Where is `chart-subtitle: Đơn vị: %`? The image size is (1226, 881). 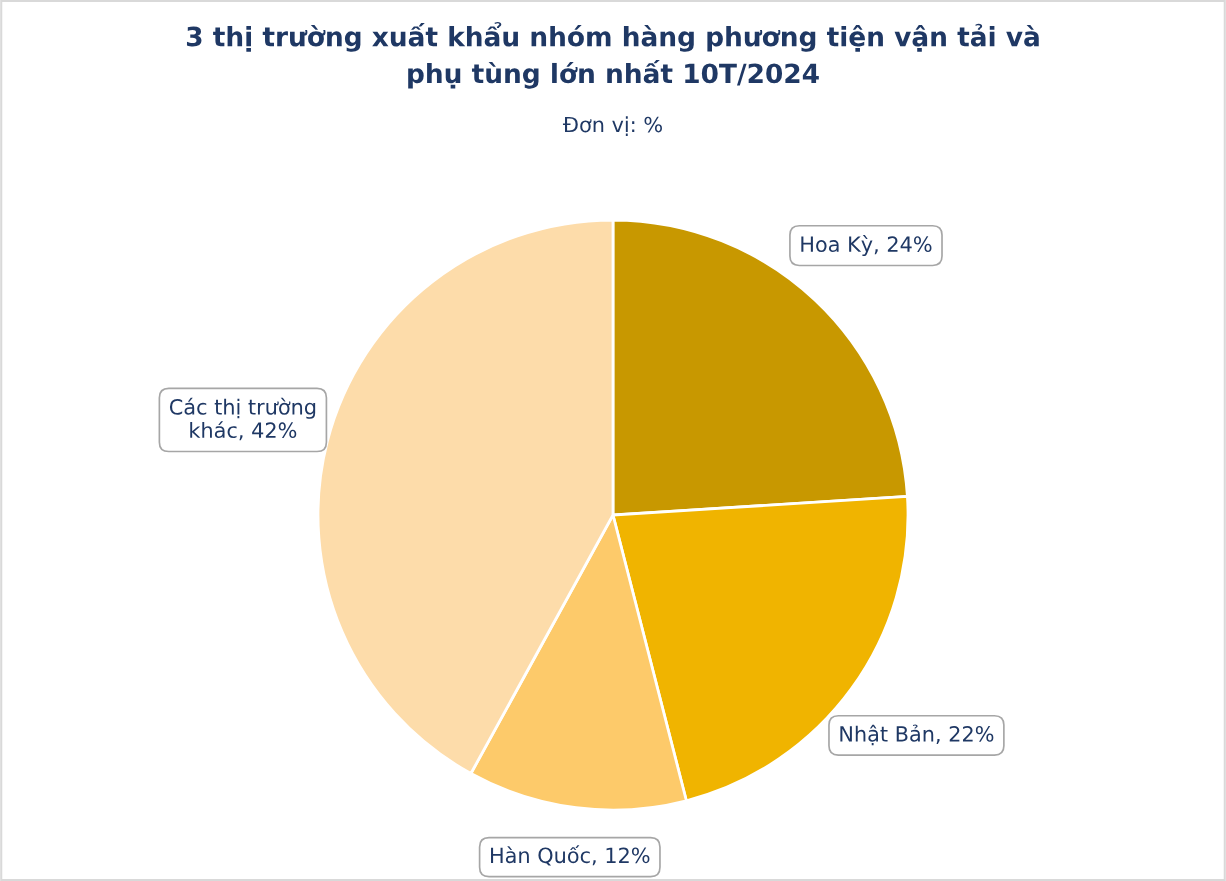 chart-subtitle: Đơn vị: % is located at coordinates (612, 126).